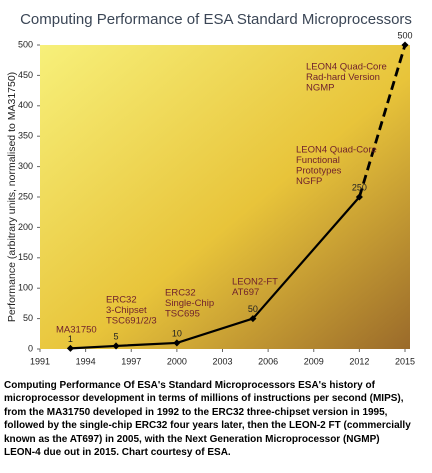  Describe the element at coordinates (126, 310) in the screenshot. I see `annotation: 3-Chipset` at that location.